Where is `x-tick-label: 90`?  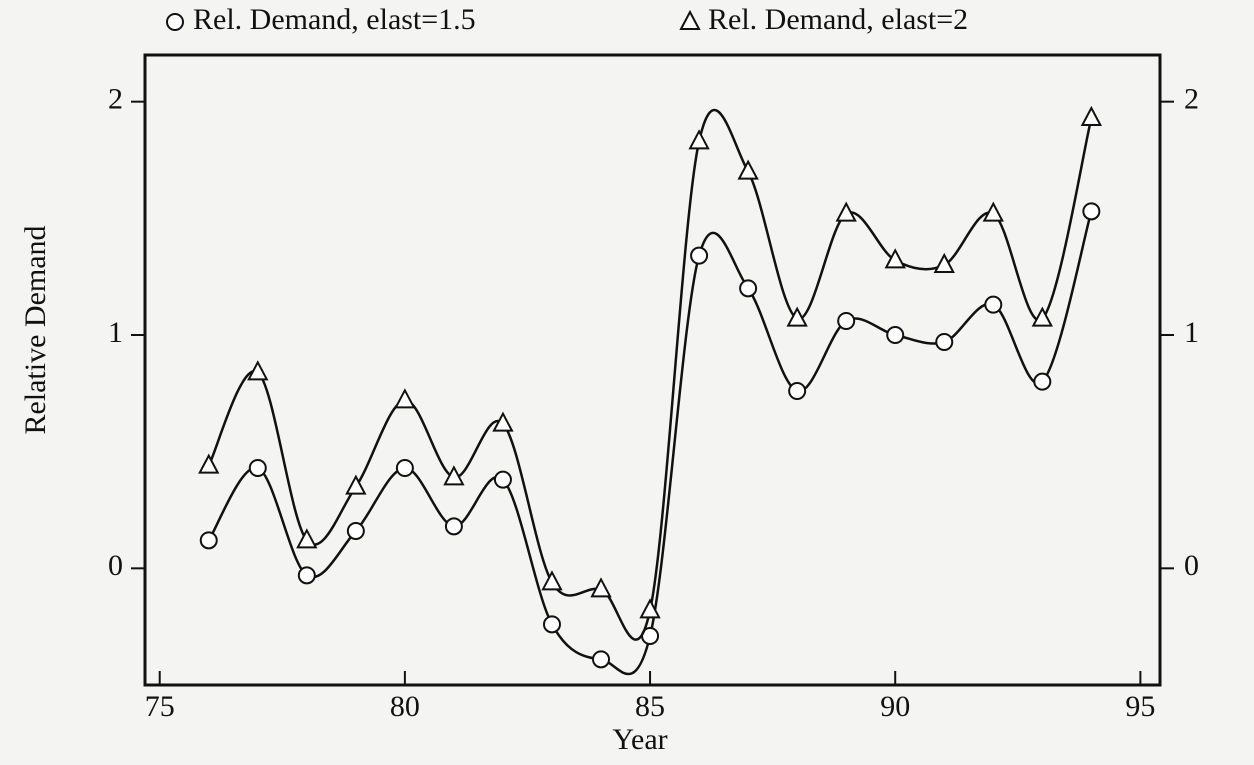 x-tick-label: 90 is located at coordinates (895, 706).